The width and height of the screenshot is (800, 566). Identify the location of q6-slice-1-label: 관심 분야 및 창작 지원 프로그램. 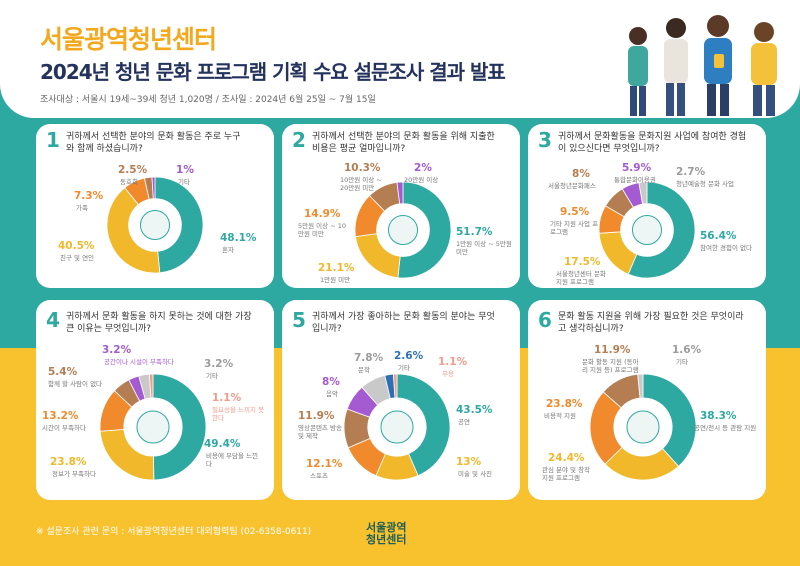
(566, 474).